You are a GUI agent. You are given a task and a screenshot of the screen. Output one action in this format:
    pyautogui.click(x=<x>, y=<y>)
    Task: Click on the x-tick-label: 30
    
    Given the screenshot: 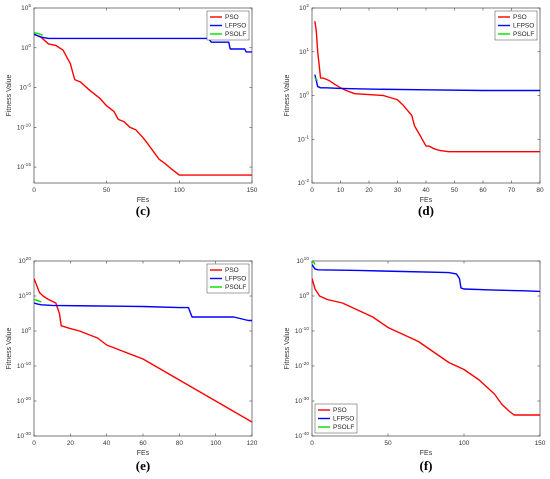 What is the action you would take?
    pyautogui.click(x=398, y=190)
    